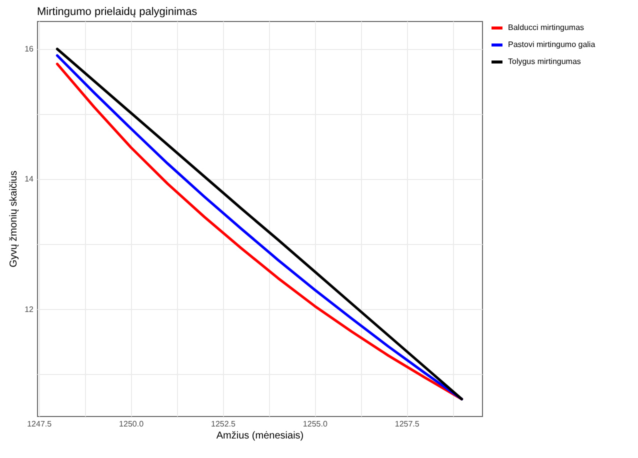  What do you see at coordinates (117, 12) in the screenshot?
I see `chart-title: Mirtingumo prielaidų palyginimas` at bounding box center [117, 12].